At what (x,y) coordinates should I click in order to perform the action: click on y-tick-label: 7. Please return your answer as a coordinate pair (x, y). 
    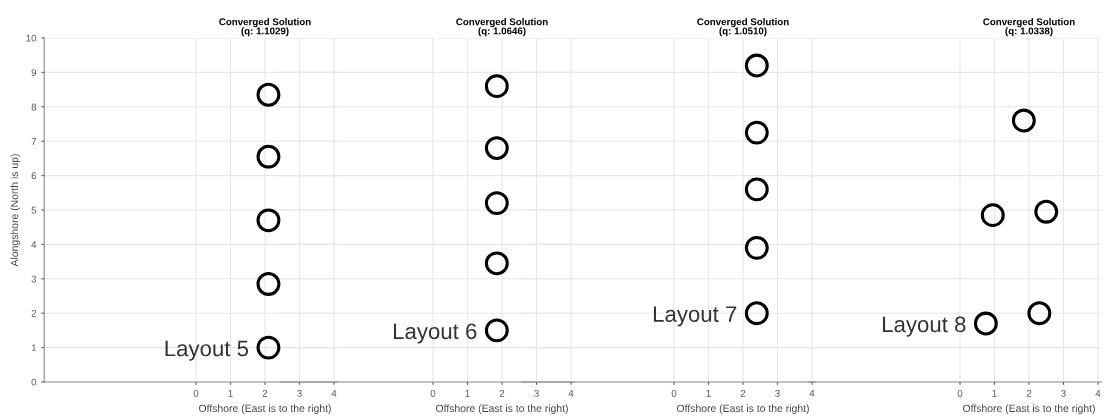
    Looking at the image, I should click on (34, 141).